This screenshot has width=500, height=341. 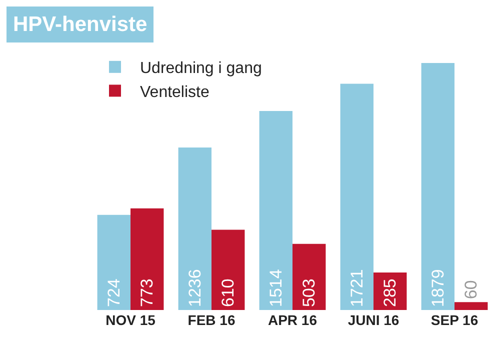 What do you see at coordinates (228, 292) in the screenshot?
I see `data-label: 610` at bounding box center [228, 292].